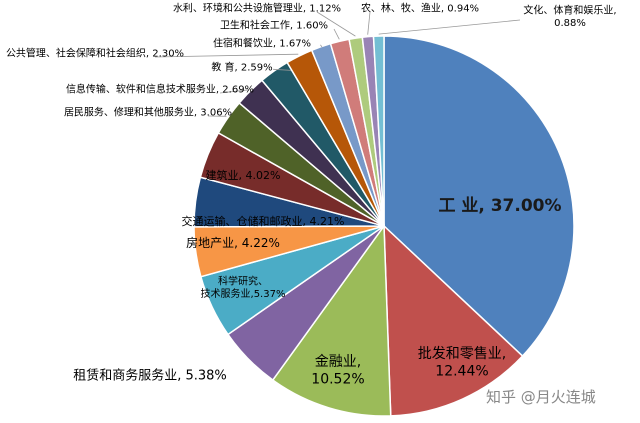  What do you see at coordinates (331, 320) in the screenshot?
I see `pie-slice-finance` at bounding box center [331, 320].